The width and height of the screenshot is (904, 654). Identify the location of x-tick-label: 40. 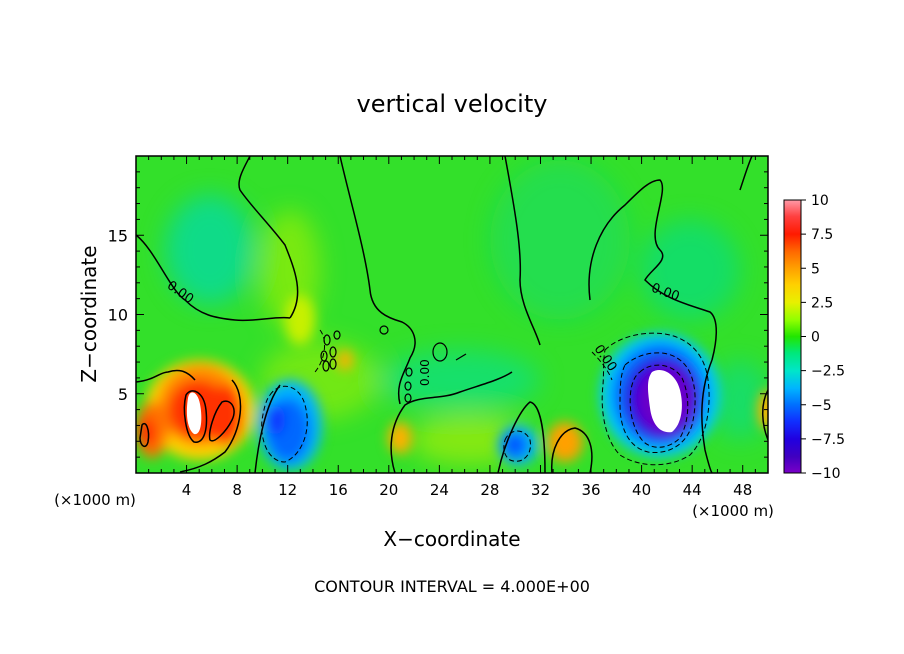
(641, 490).